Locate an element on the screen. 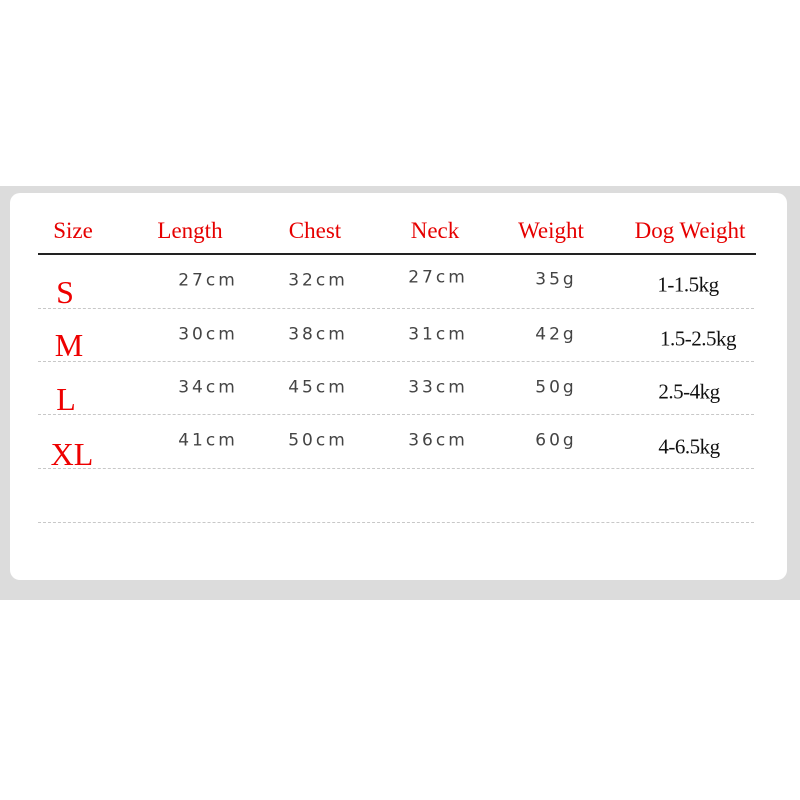 This screenshot has height=800, width=800. header-length: Length is located at coordinates (190, 230).